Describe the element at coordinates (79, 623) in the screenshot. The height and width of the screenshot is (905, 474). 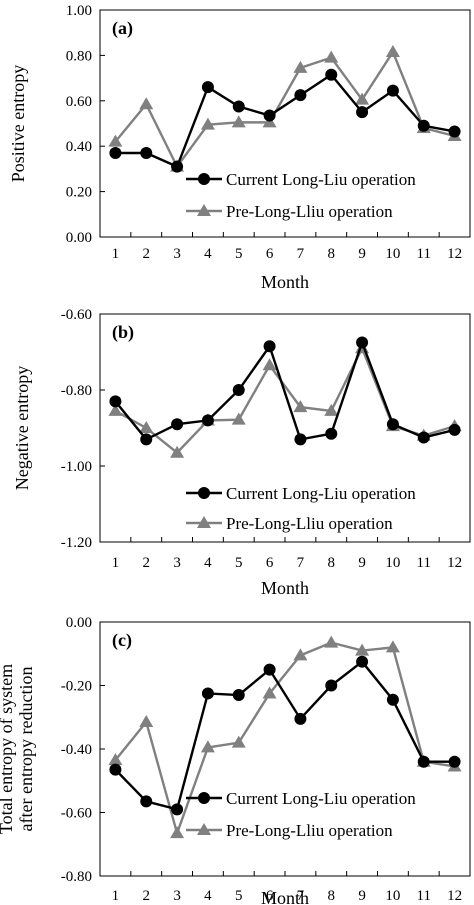
I see `y-tick-label: 0.00` at that location.